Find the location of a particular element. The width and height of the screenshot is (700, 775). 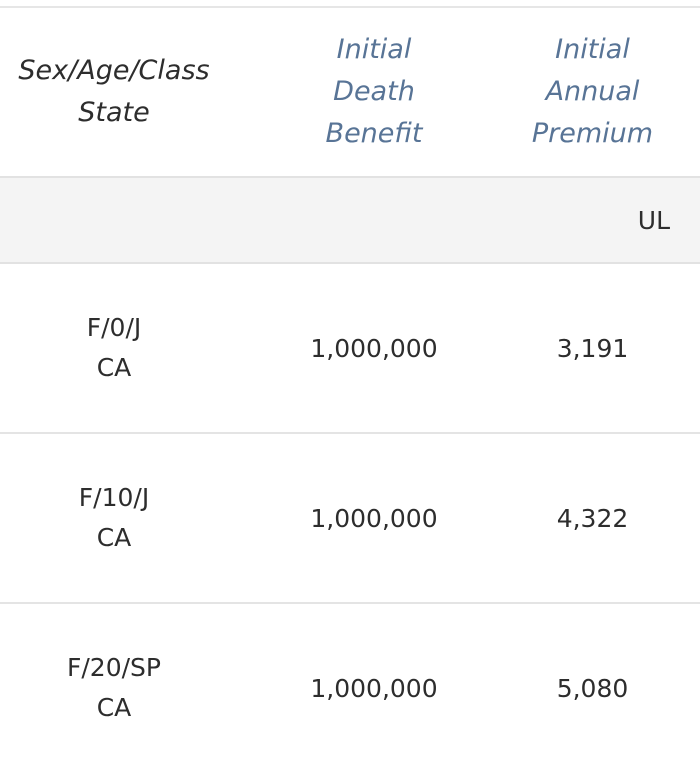

header-sex-age-class-state: Sex/Age/Class State is located at coordinates (114, 91).